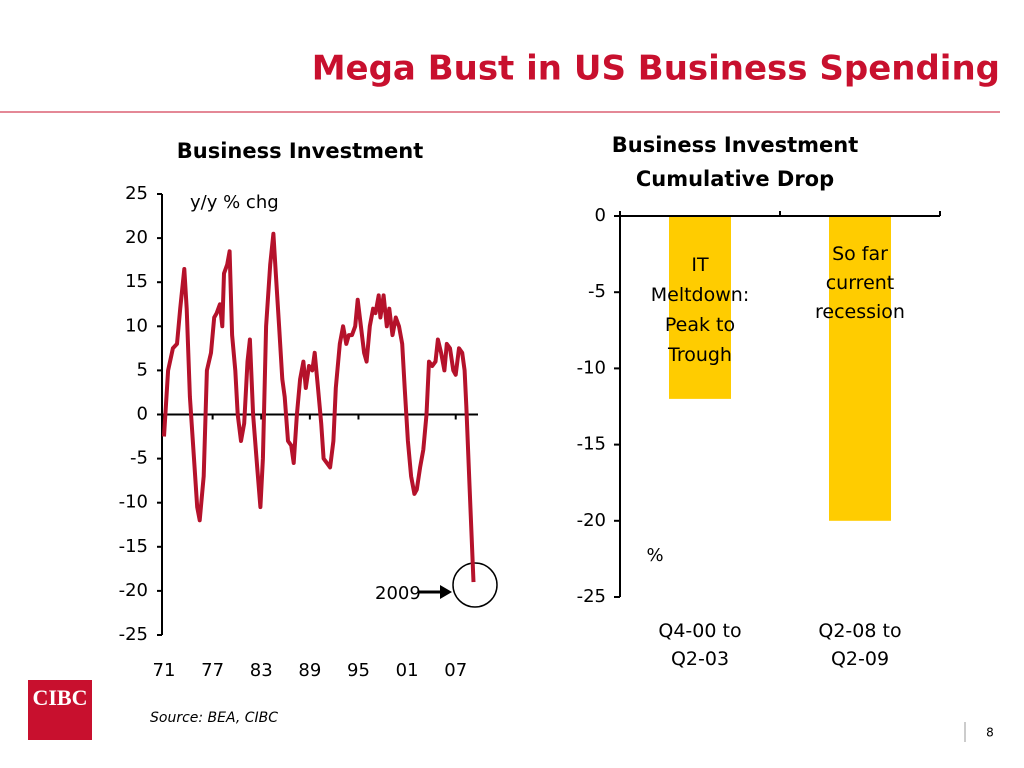  Describe the element at coordinates (860, 645) in the screenshot. I see `x-tick-label: Q2-08 to Q2-09` at that location.